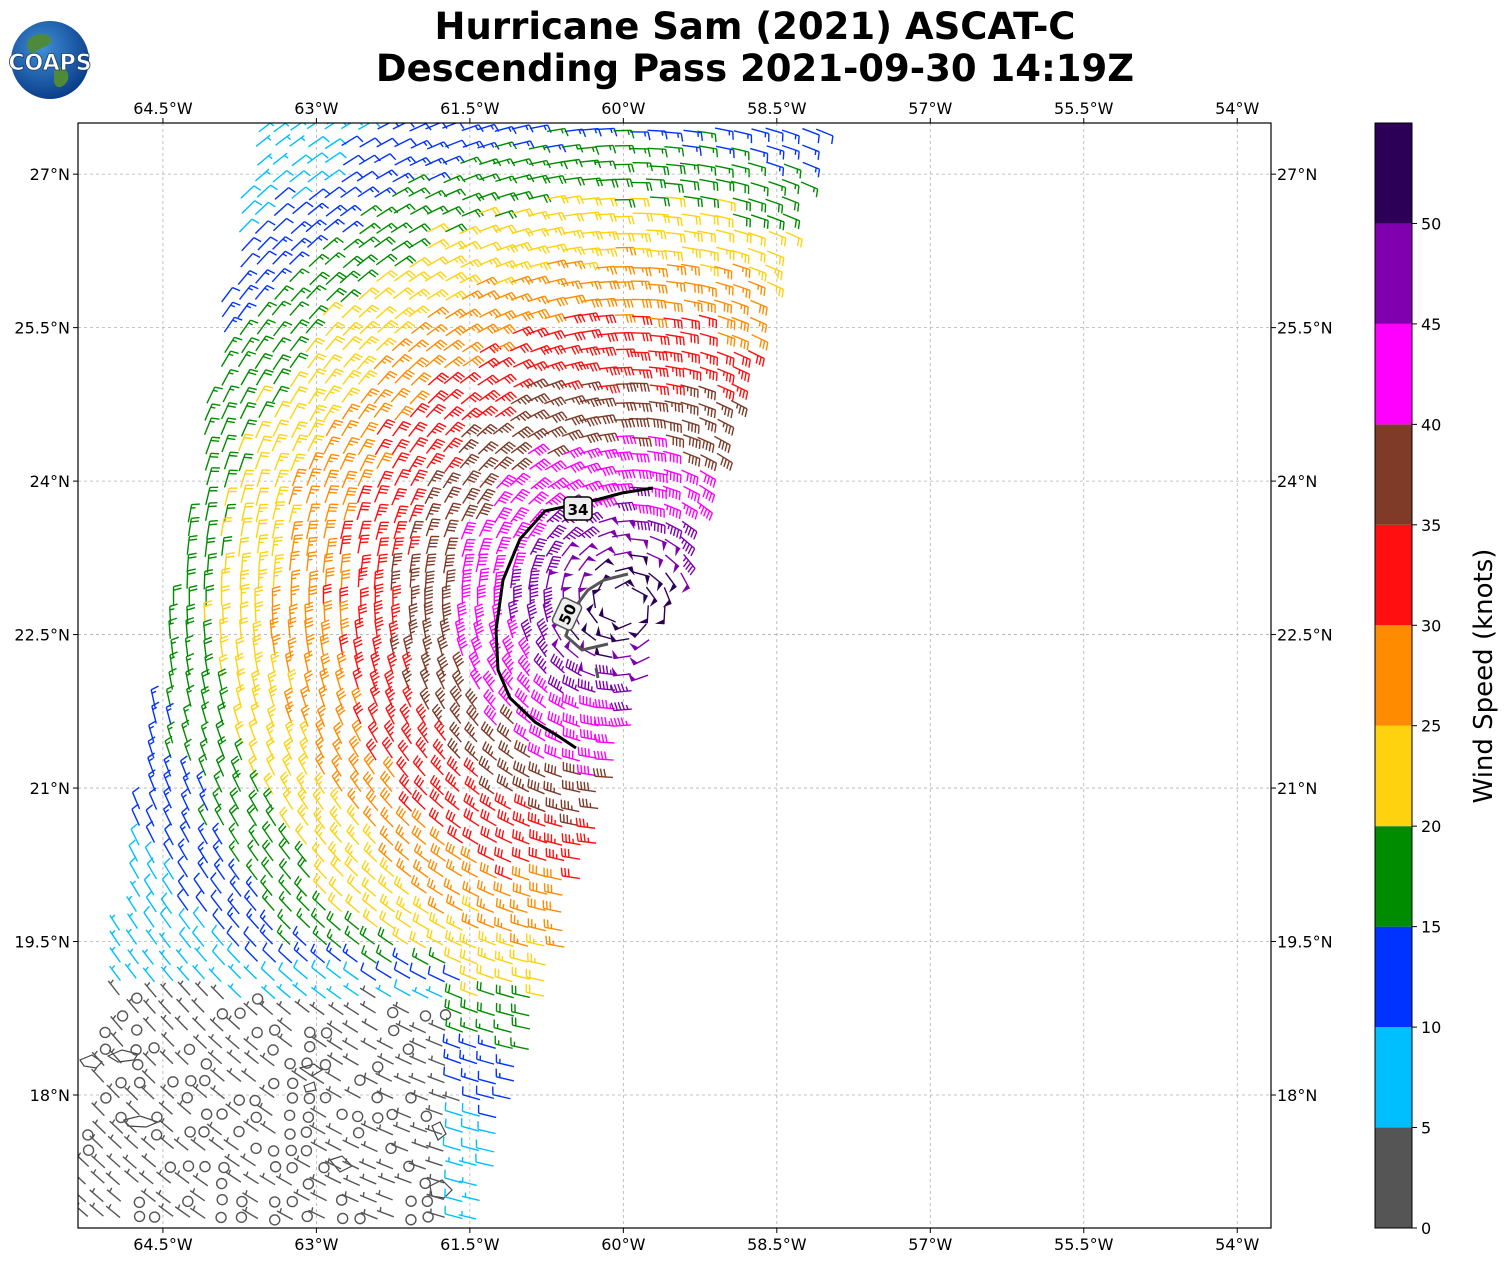  I want to click on lon-tick-label-top: 58.5°W, so click(777, 108).